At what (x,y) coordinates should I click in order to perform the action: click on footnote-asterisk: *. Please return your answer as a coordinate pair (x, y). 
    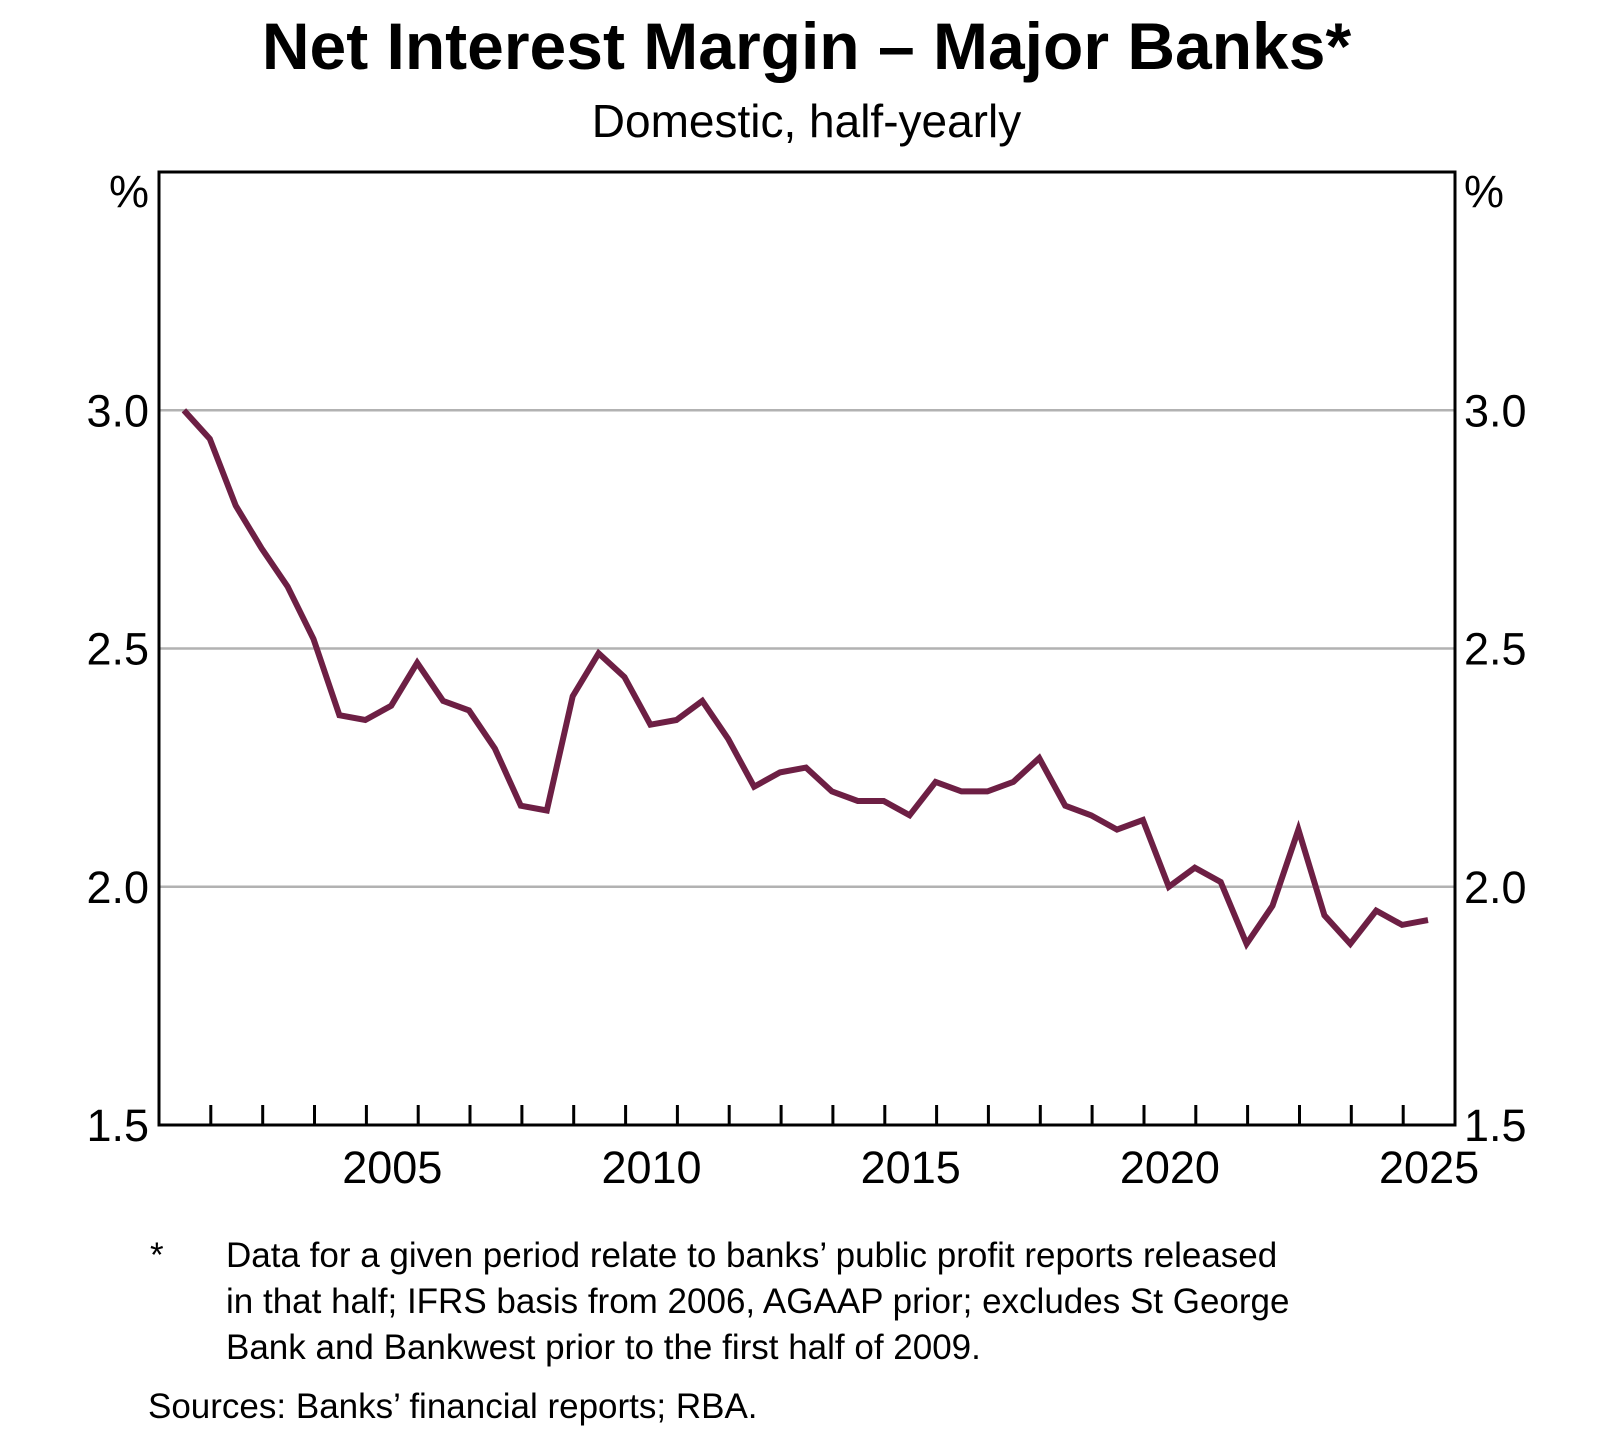
    Looking at the image, I should click on (157, 1255).